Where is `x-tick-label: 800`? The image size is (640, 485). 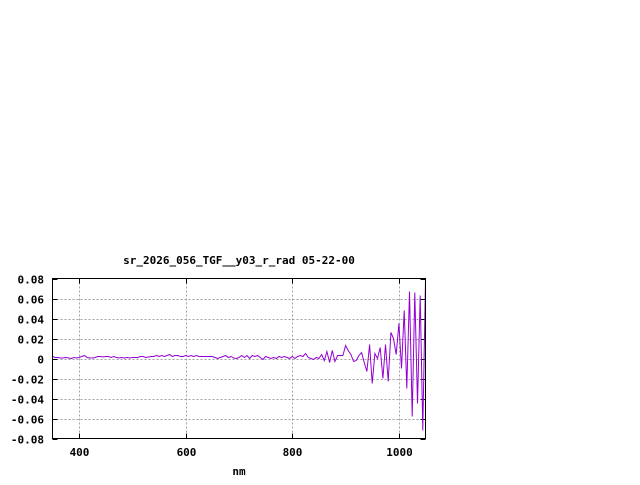
x-tick-label: 800 is located at coordinates (293, 452).